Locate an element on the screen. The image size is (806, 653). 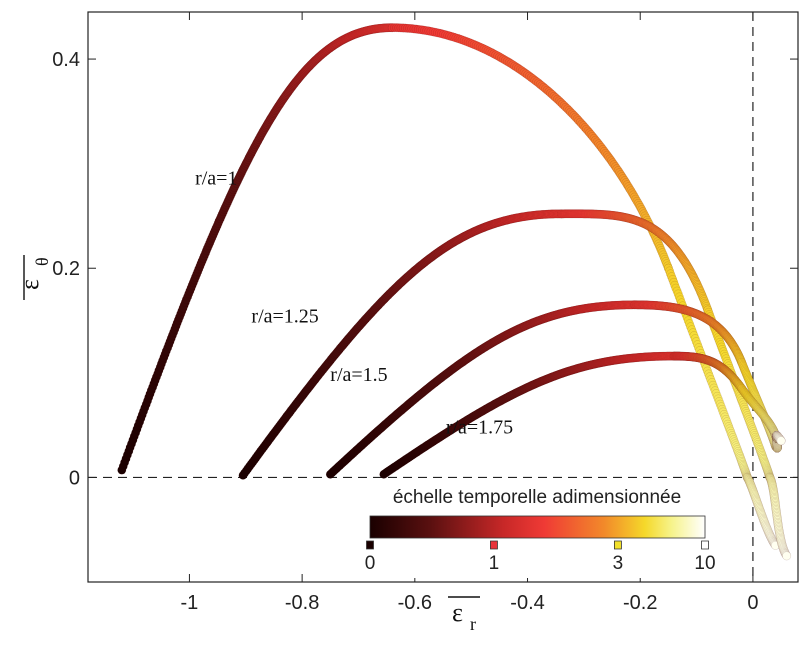
x-axis-symbol: ε is located at coordinates (457, 612).